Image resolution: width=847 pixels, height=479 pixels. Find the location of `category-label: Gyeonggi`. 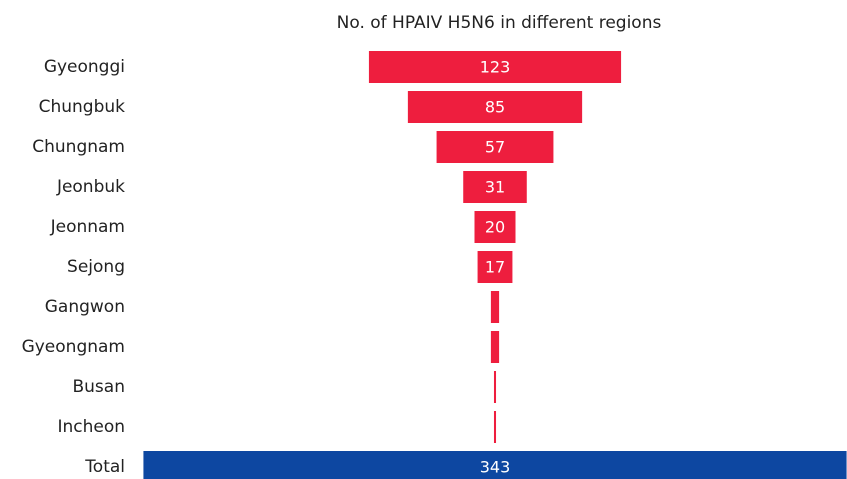

category-label: Gyeonggi is located at coordinates (84, 67).